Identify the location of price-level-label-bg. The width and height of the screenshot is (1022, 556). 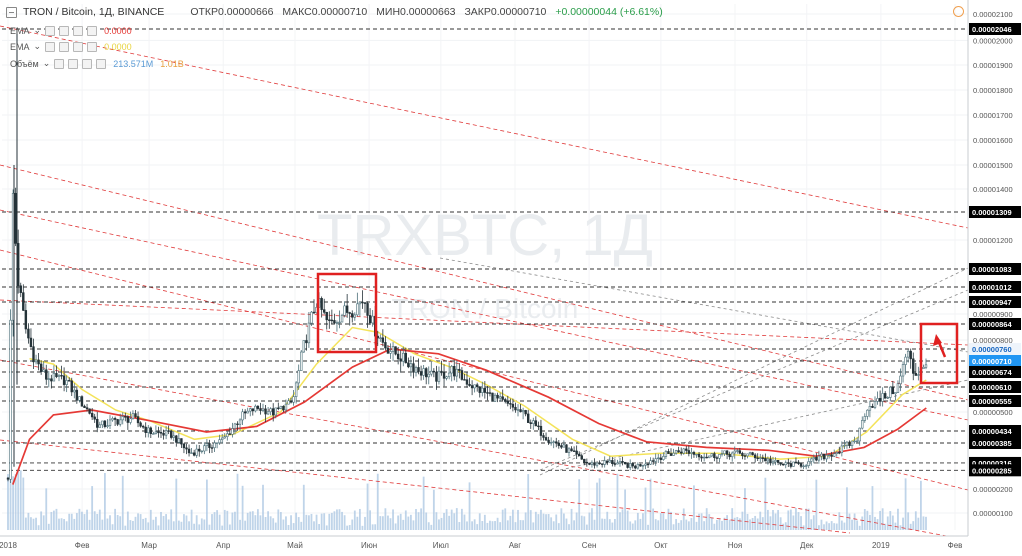
(995, 349).